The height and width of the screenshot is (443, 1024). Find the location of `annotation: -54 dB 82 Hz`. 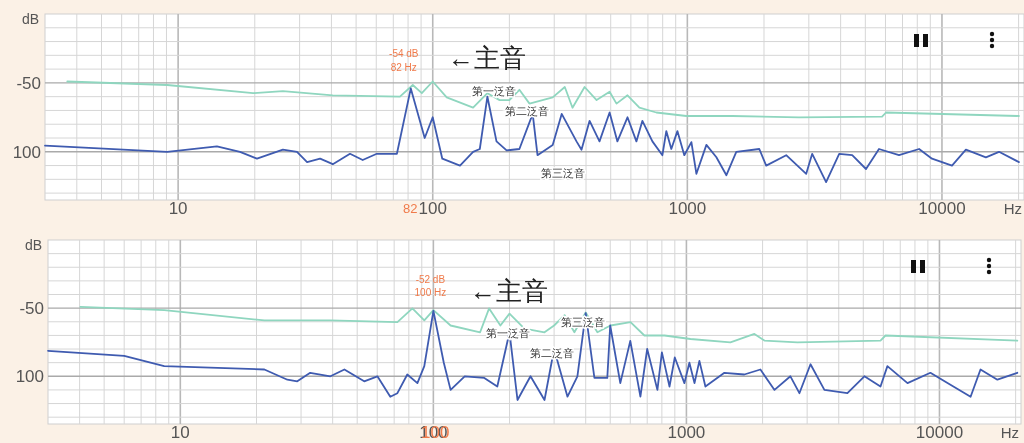

annotation: -54 dB 82 Hz is located at coordinates (404, 60).